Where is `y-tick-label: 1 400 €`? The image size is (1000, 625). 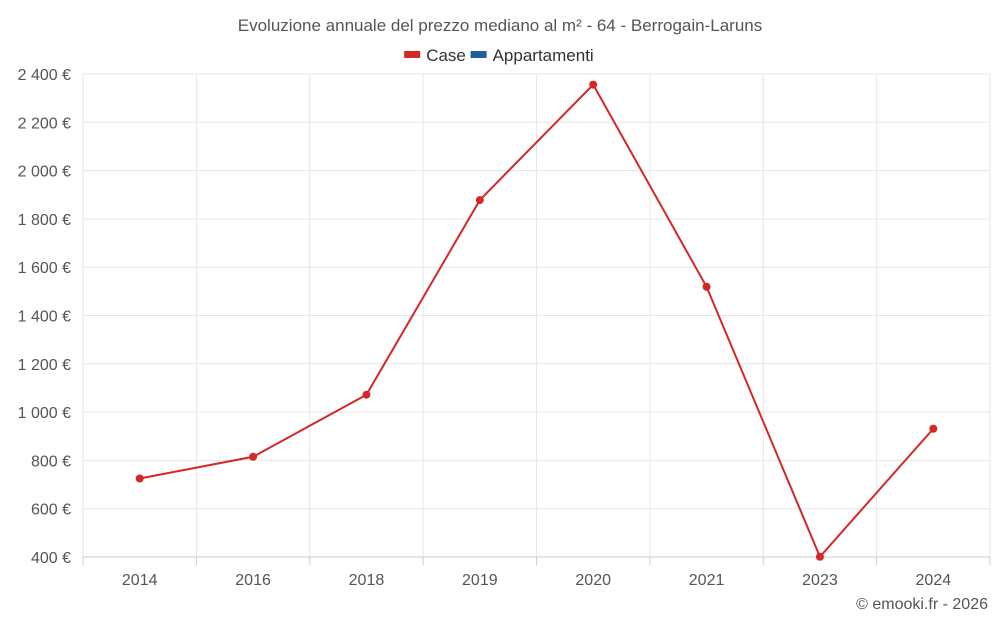
y-tick-label: 1 400 € is located at coordinates (44, 317).